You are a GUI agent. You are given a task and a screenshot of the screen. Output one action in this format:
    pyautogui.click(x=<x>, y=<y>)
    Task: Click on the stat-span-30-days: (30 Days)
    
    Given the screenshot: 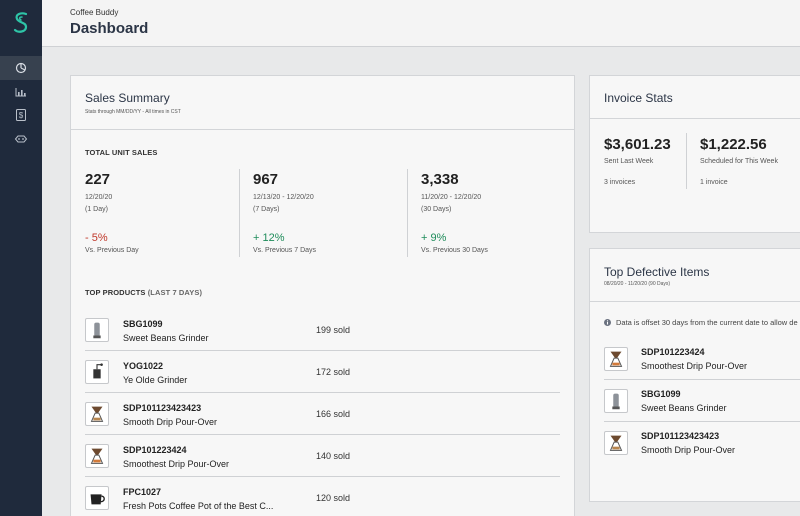 What is the action you would take?
    pyautogui.click(x=436, y=209)
    